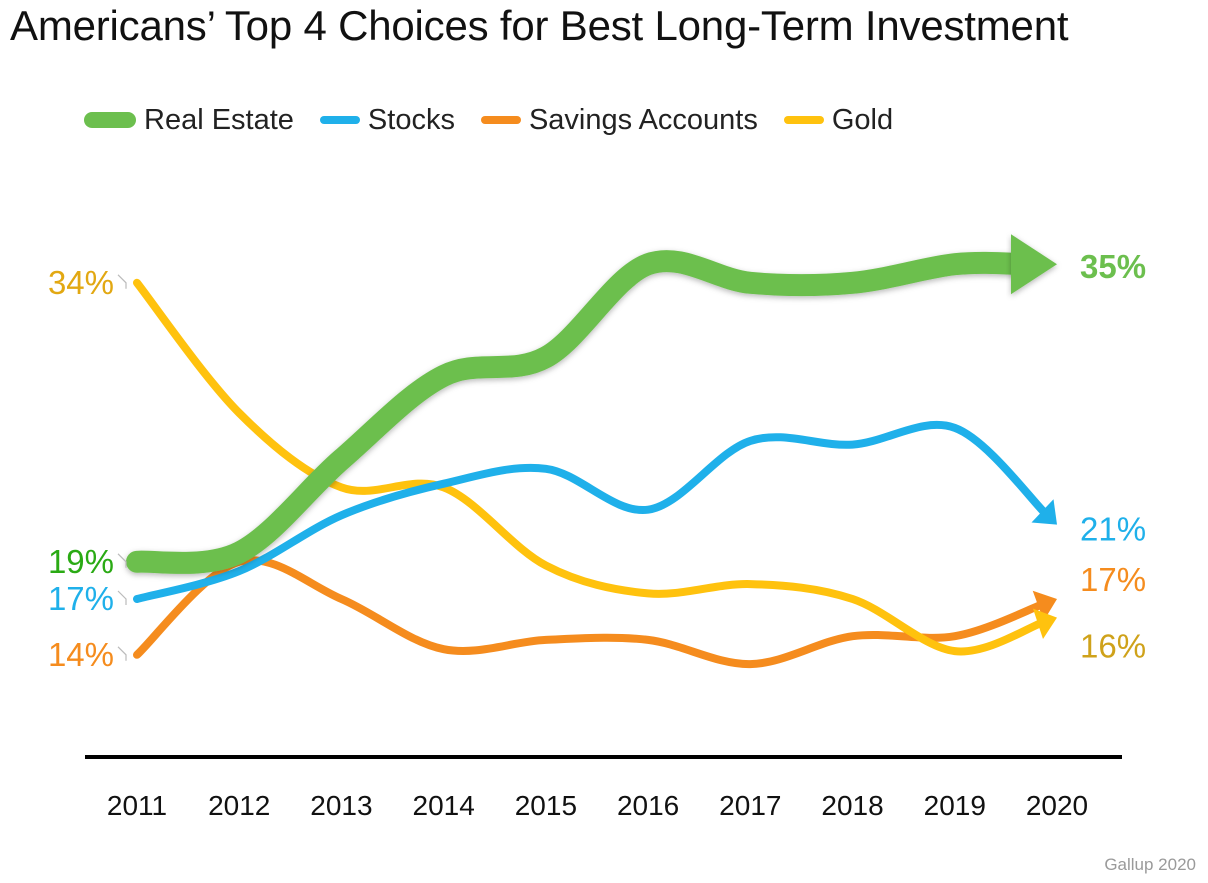  Describe the element at coordinates (648, 510) in the screenshot. I see `data-point-stocks-2016` at that location.